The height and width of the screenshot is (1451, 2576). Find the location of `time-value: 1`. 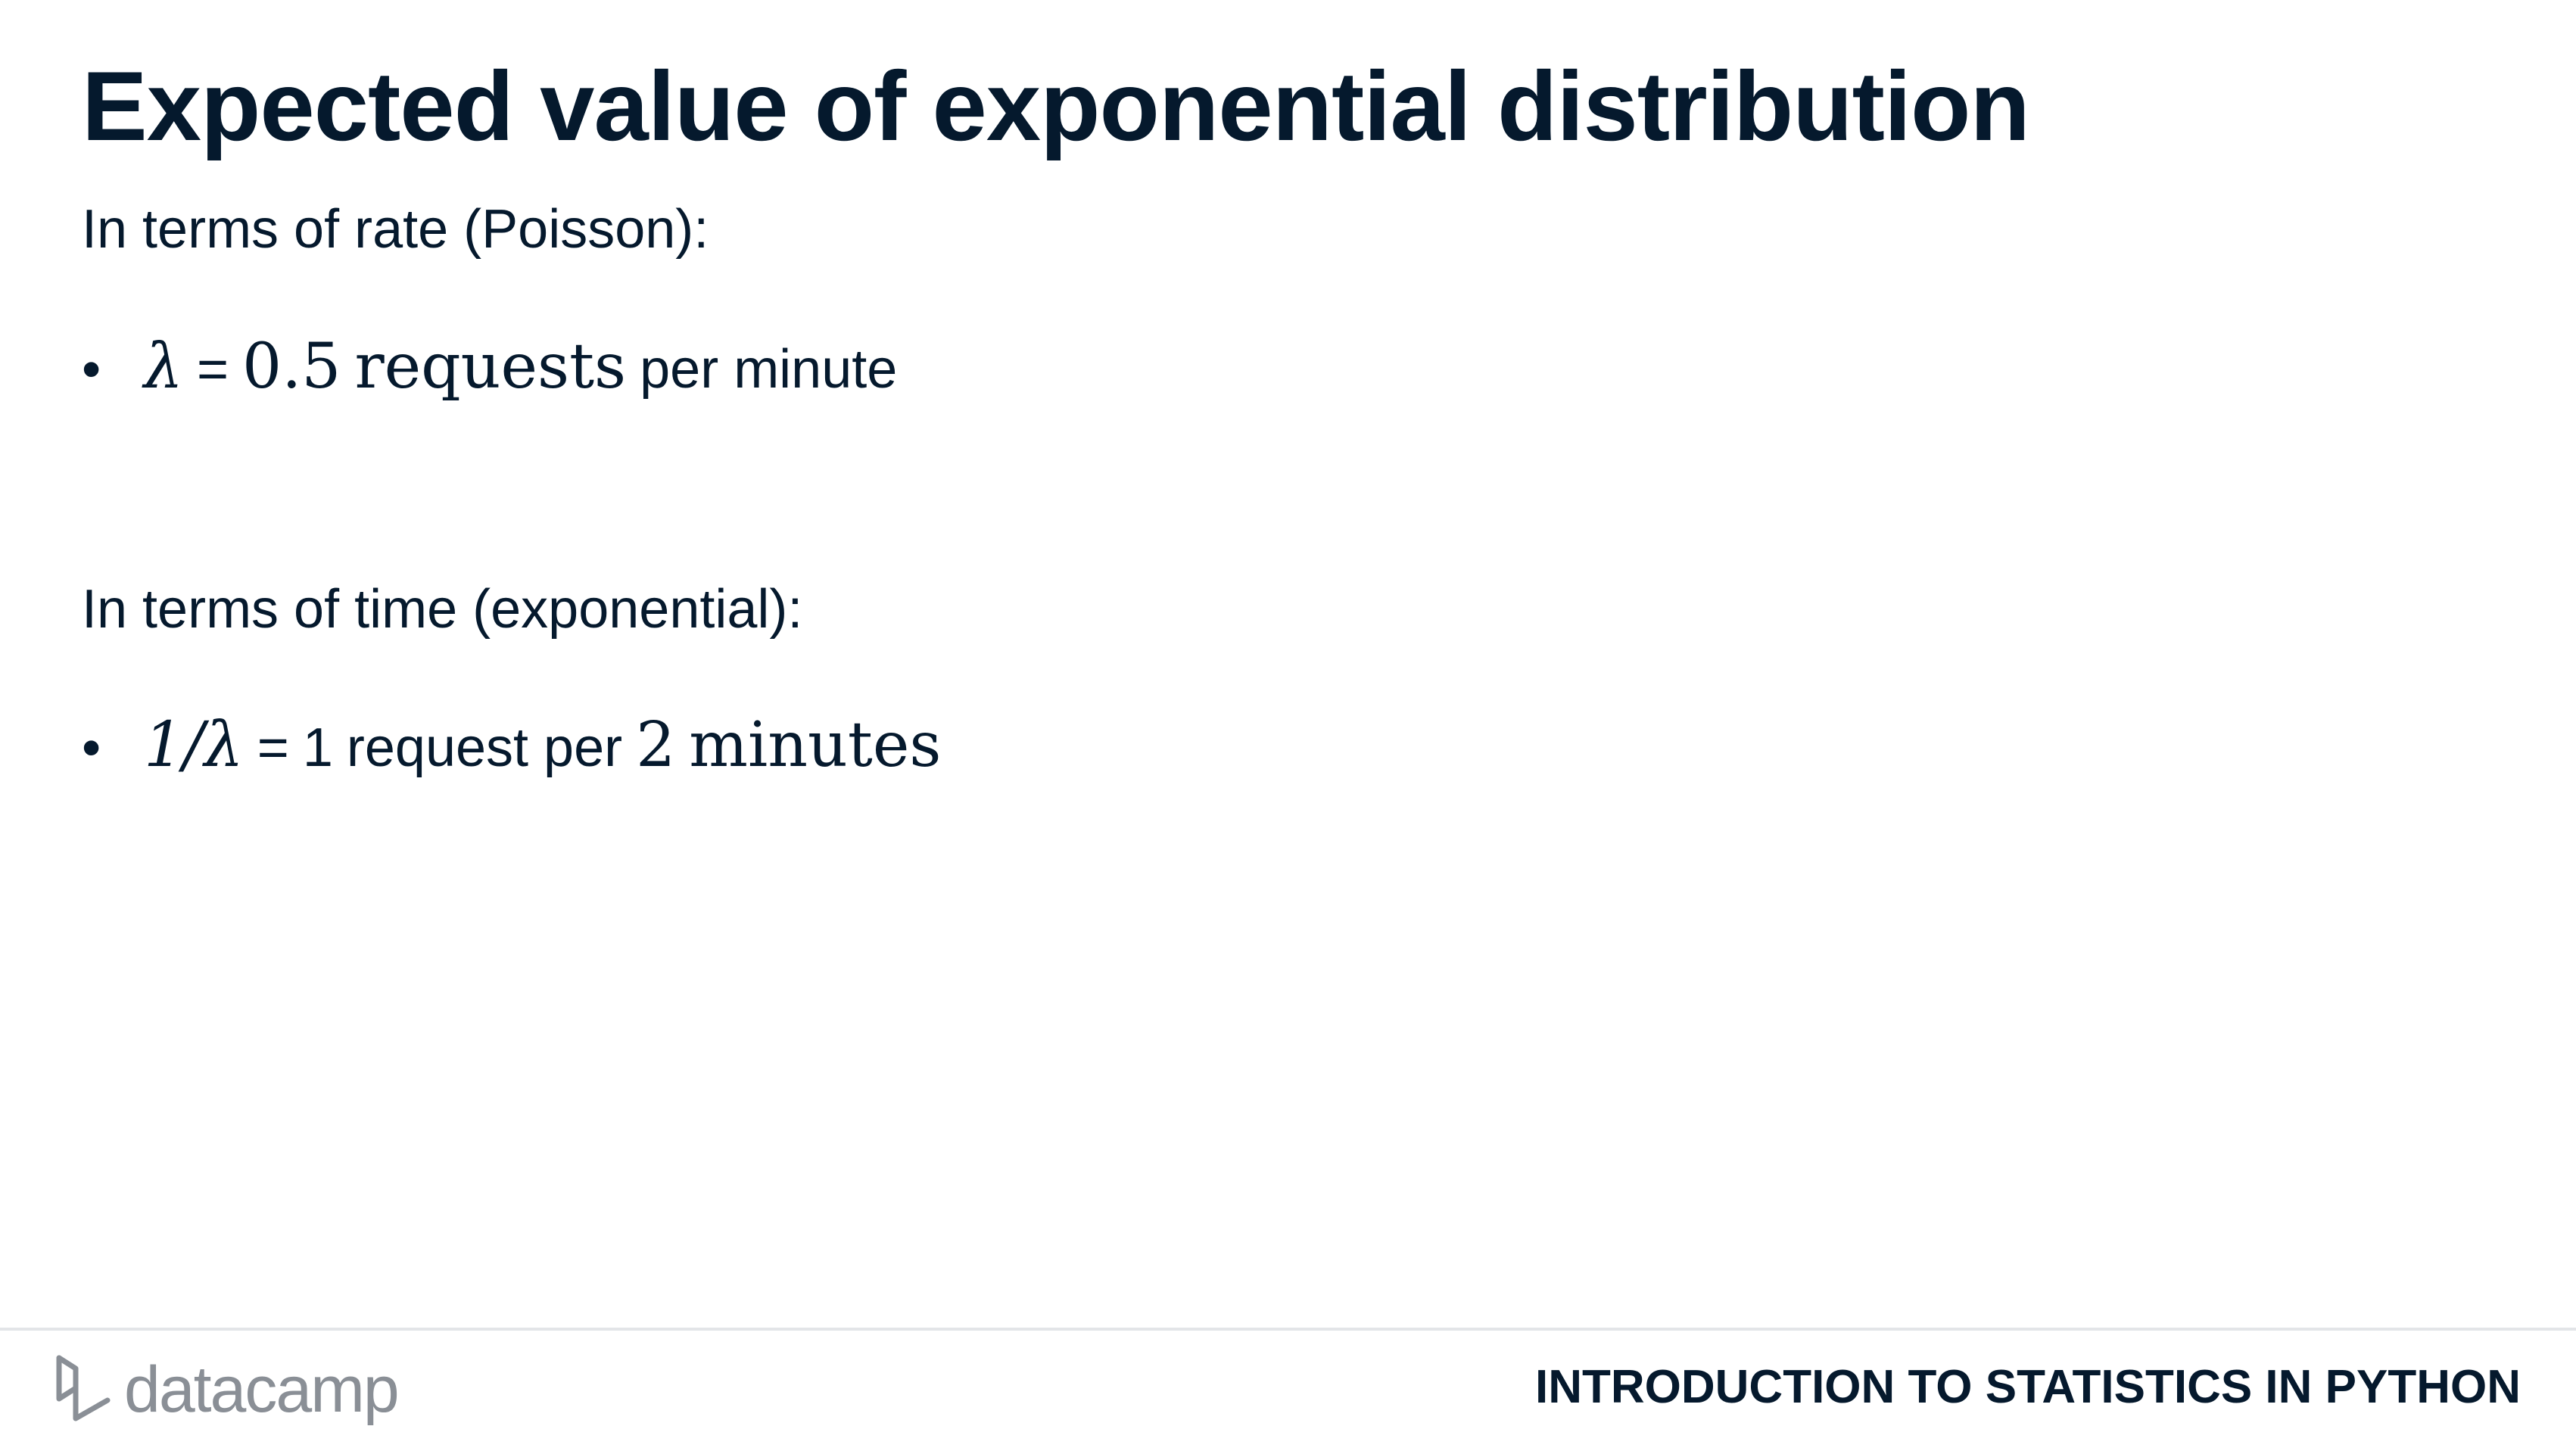

time-value: 1 is located at coordinates (317, 748).